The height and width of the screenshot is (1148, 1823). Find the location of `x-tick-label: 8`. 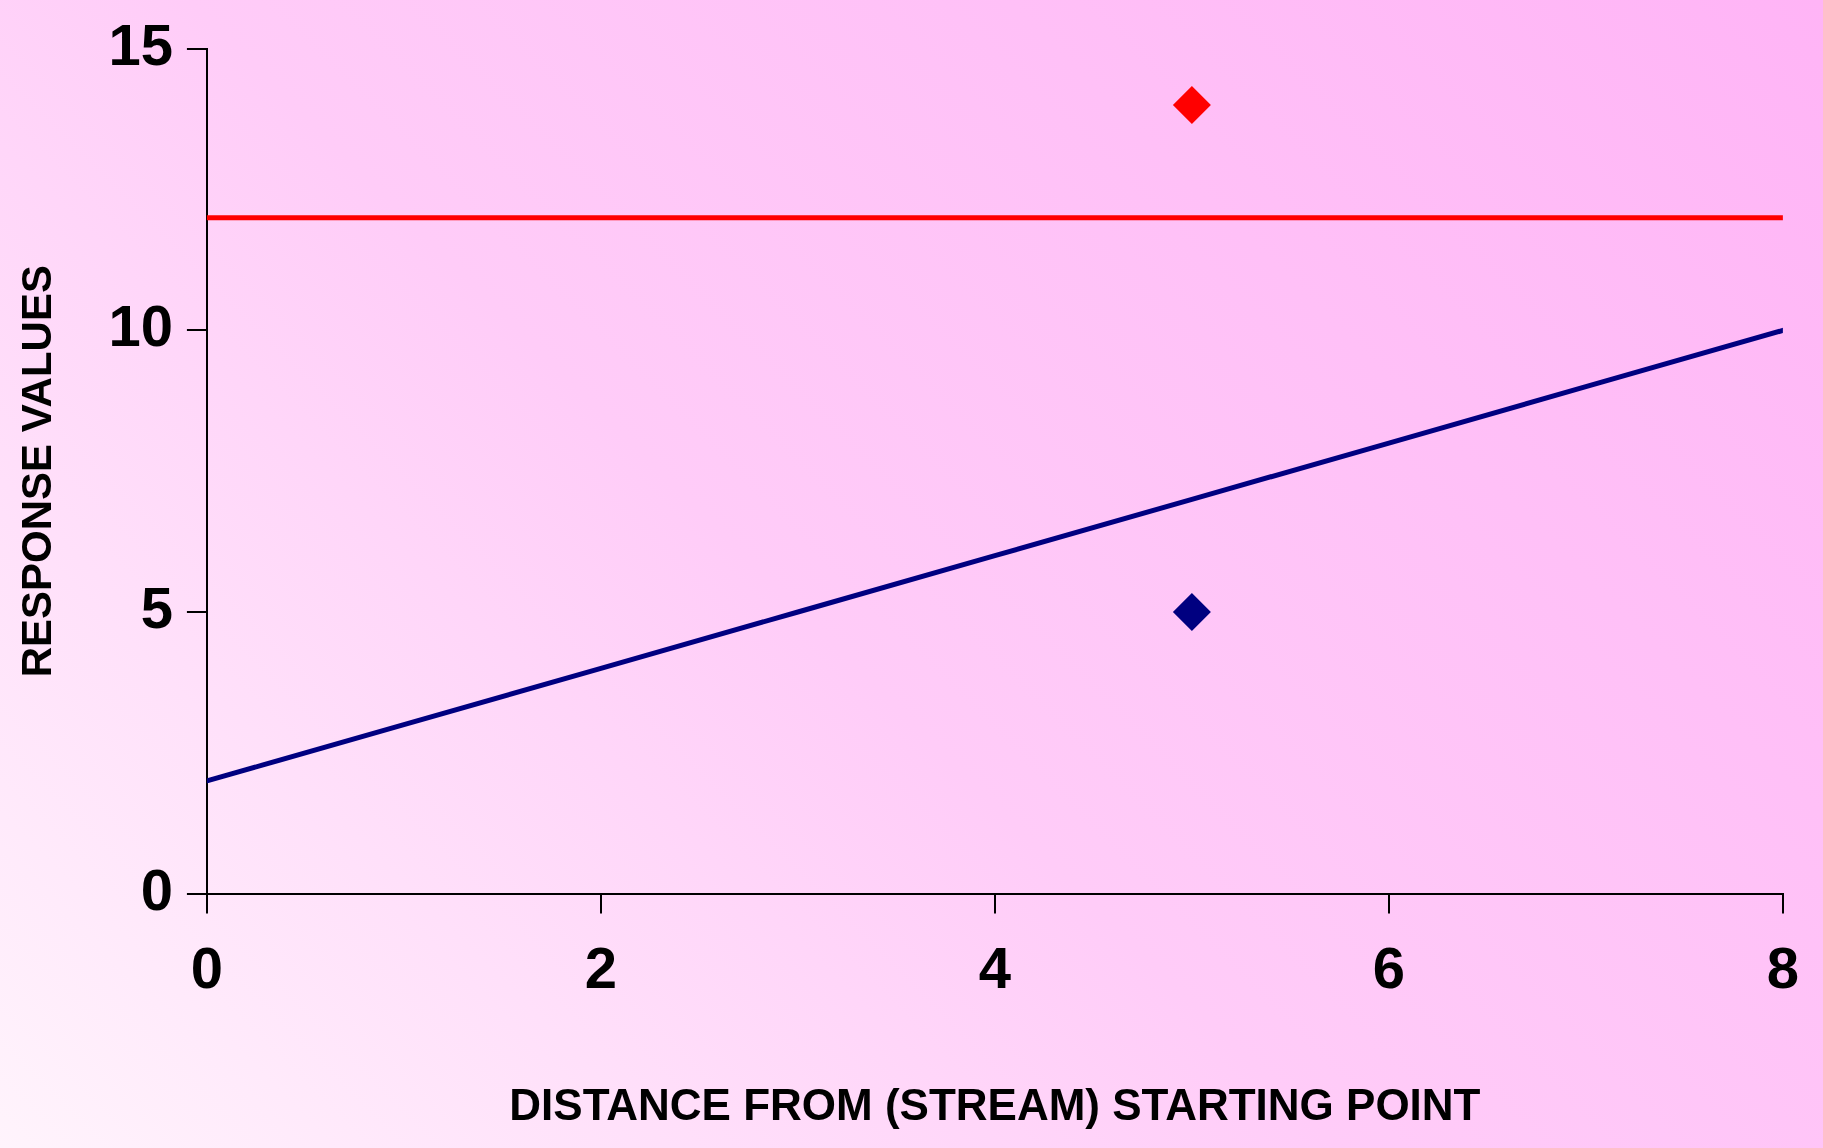

x-tick-label: 8 is located at coordinates (1782, 968).